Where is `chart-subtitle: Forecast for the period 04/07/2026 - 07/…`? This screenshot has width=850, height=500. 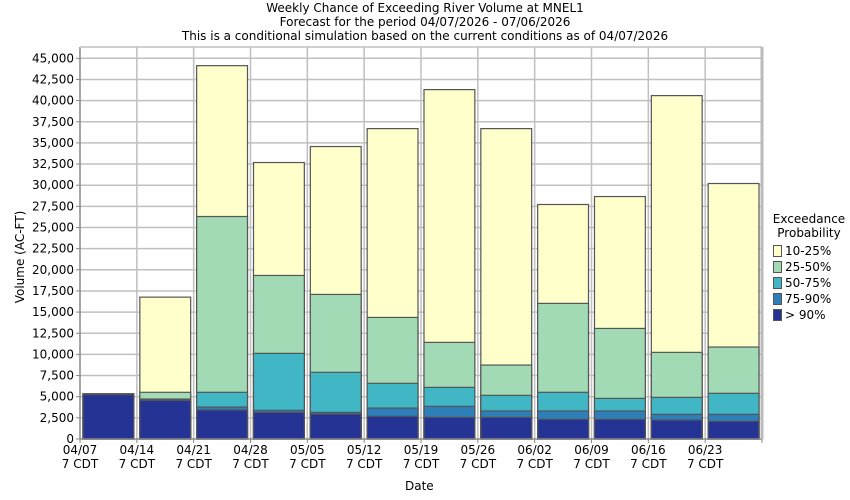 chart-subtitle: Forecast for the period 04/07/2026 - 07/… is located at coordinates (425, 22).